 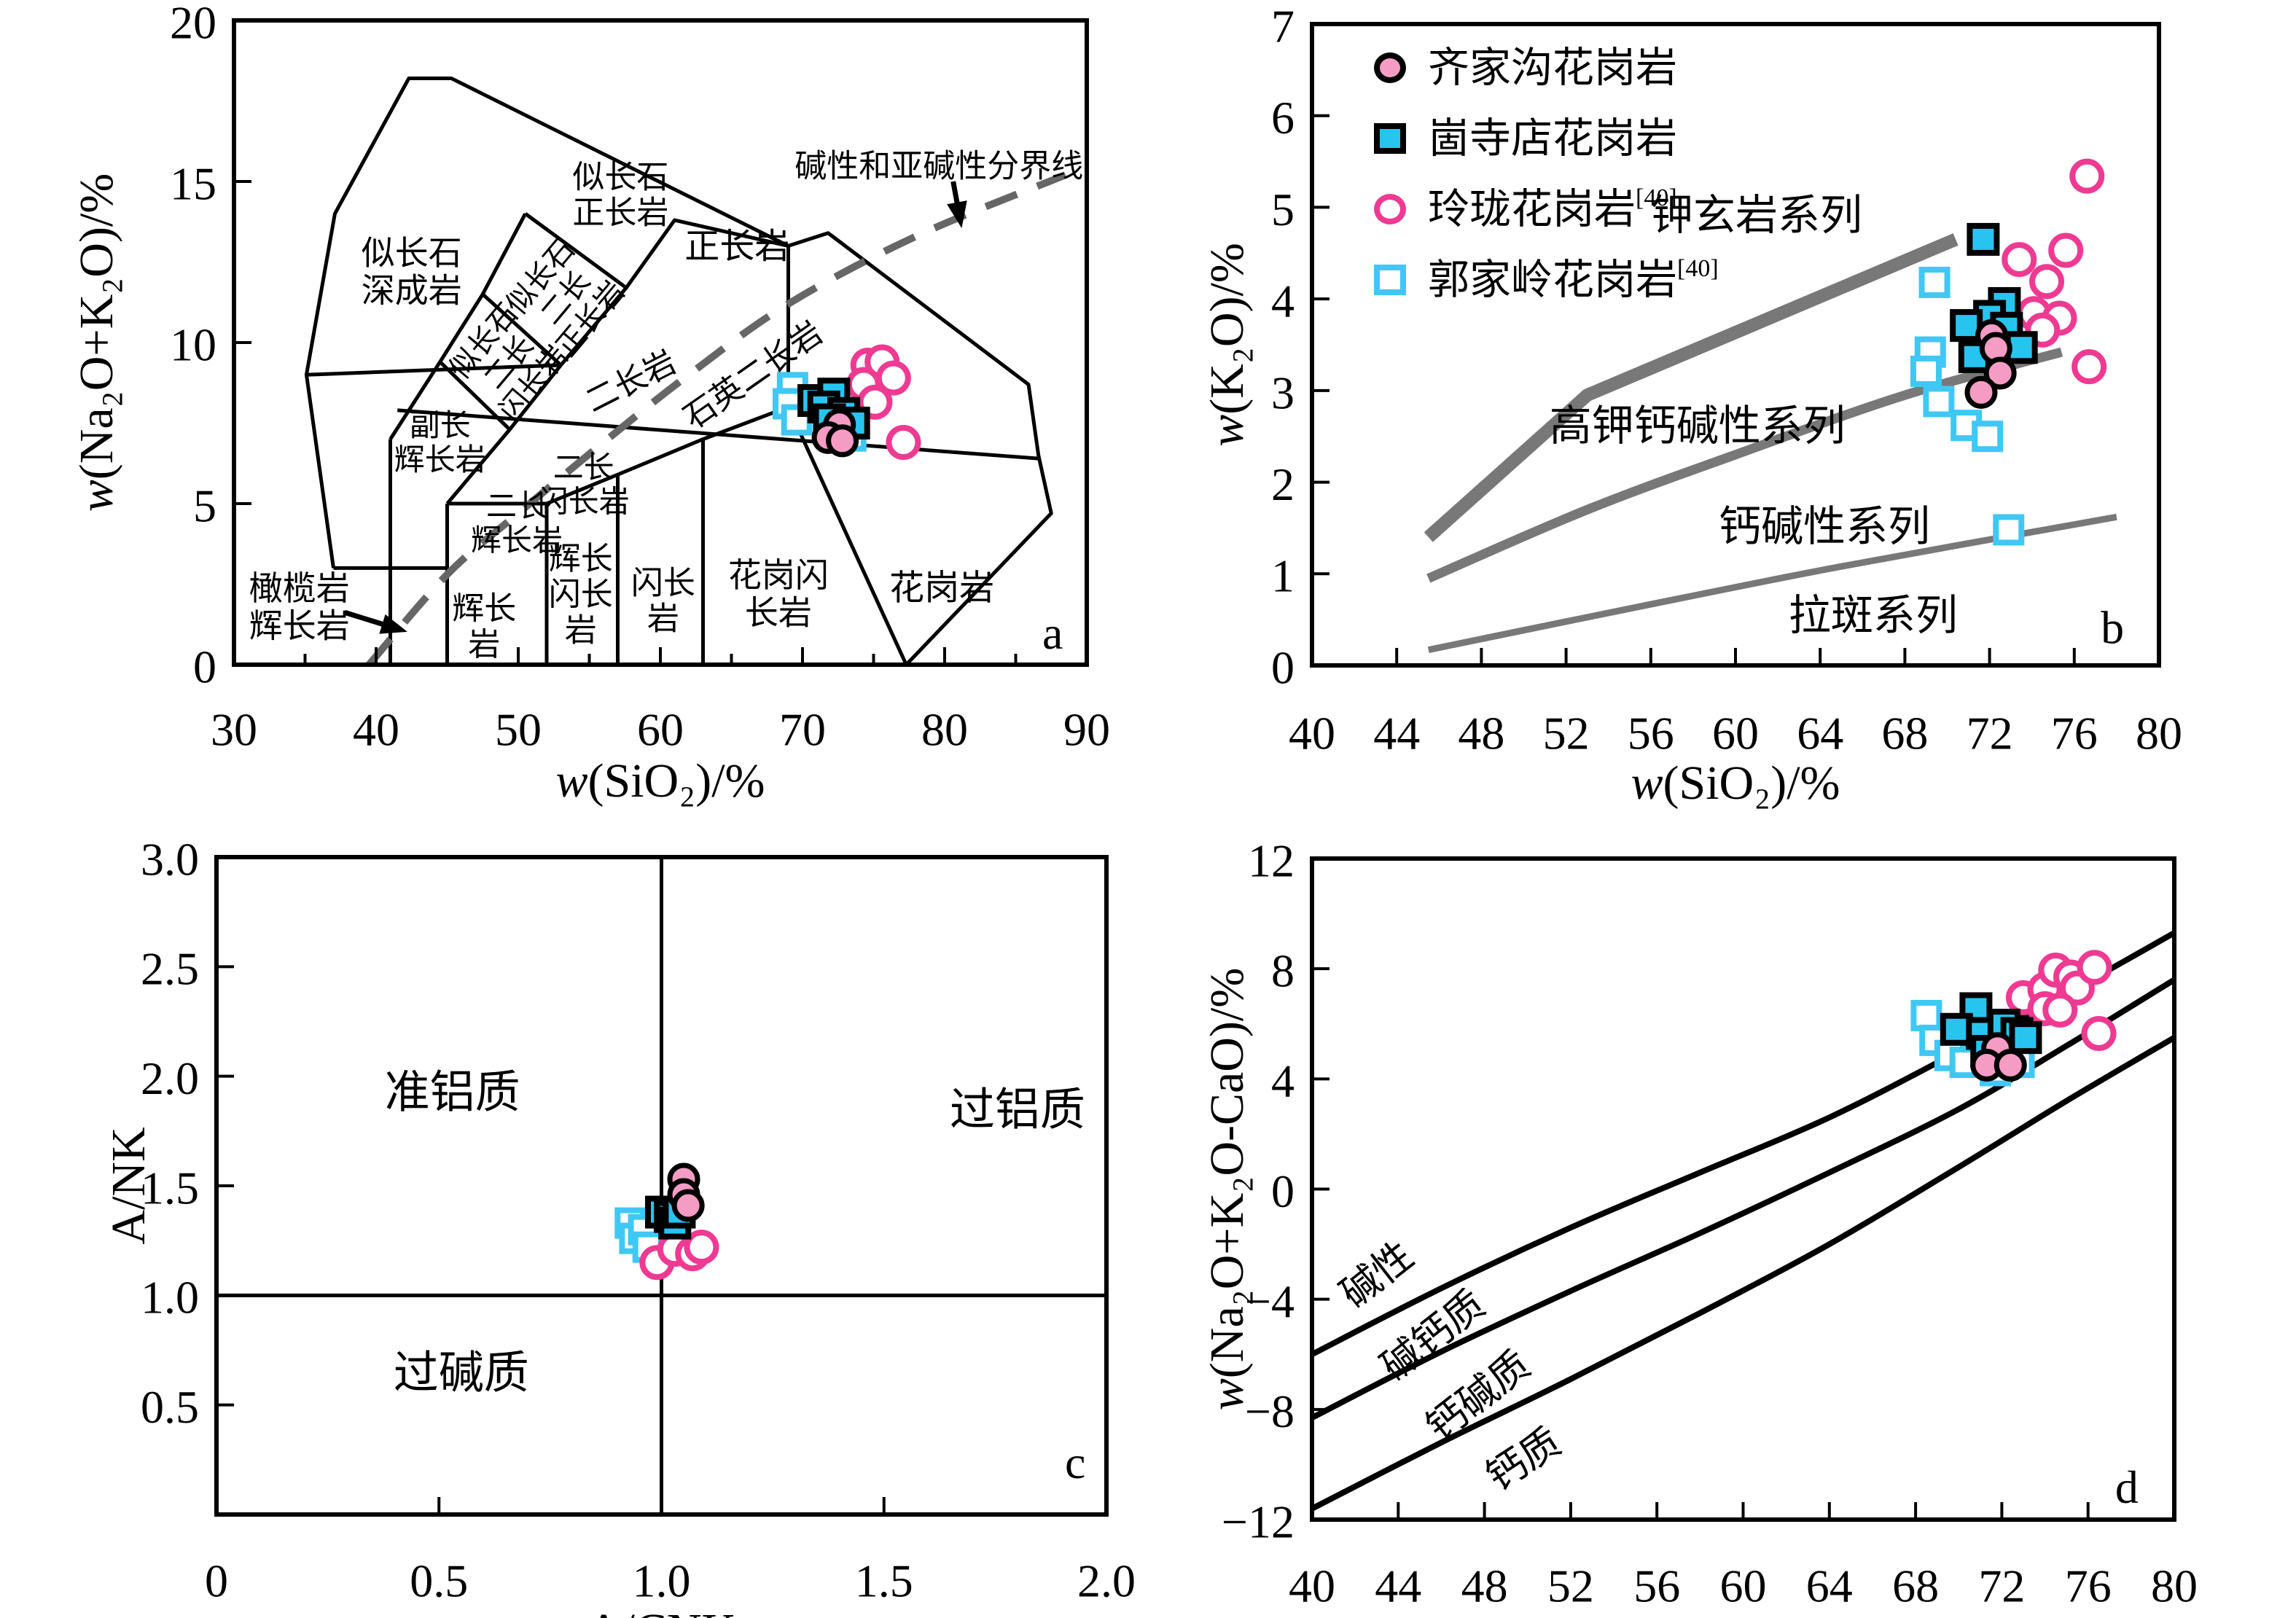 I want to click on field-label: 似长石正长岩, so click(x=620, y=194).